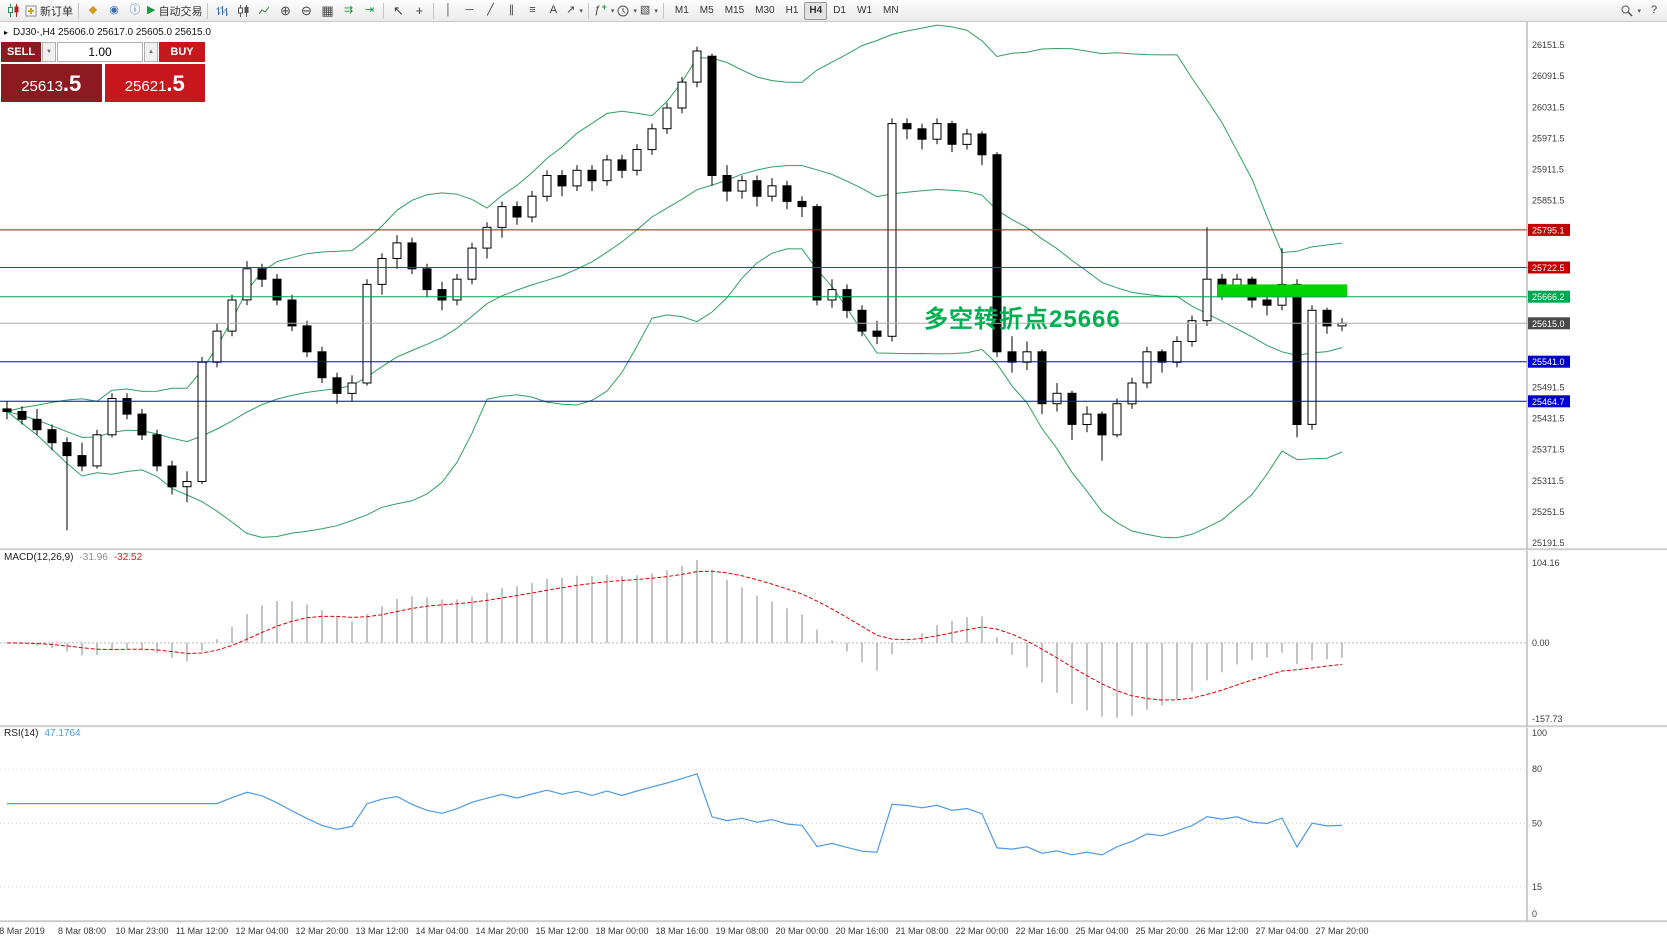  What do you see at coordinates (42, 86) in the screenshot?
I see `sell-price-int: 25613` at bounding box center [42, 86].